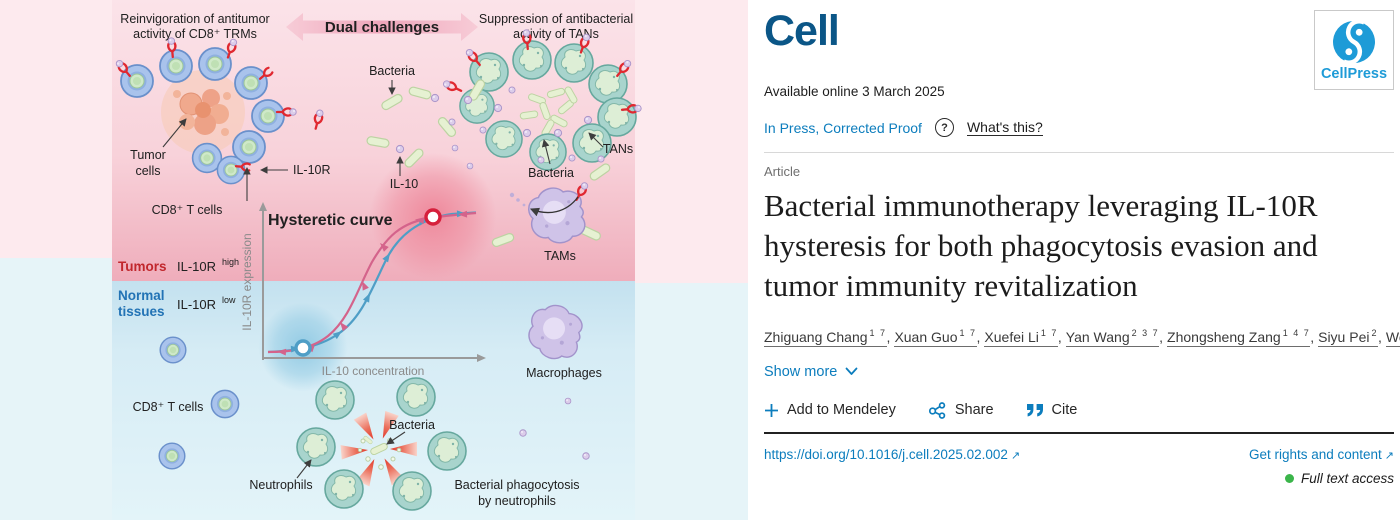 Image resolution: width=1400 pixels, height=520 pixels. What do you see at coordinates (937, 410) in the screenshot?
I see `share-icon` at bounding box center [937, 410].